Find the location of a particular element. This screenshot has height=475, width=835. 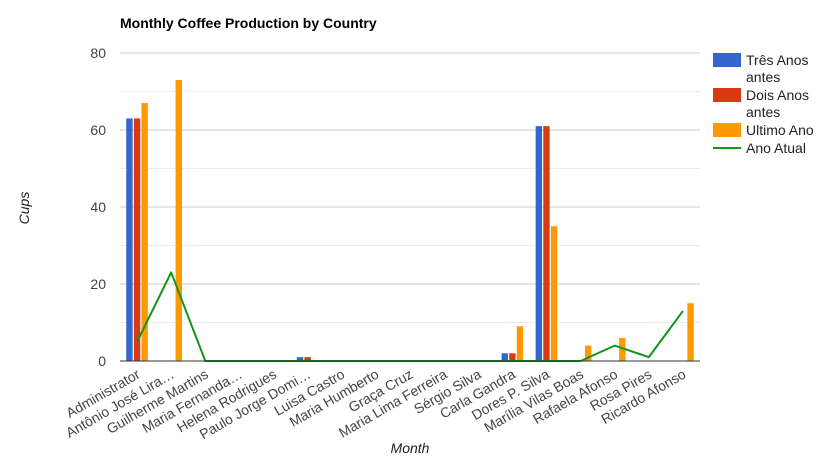

lines is located at coordinates (410, 316).